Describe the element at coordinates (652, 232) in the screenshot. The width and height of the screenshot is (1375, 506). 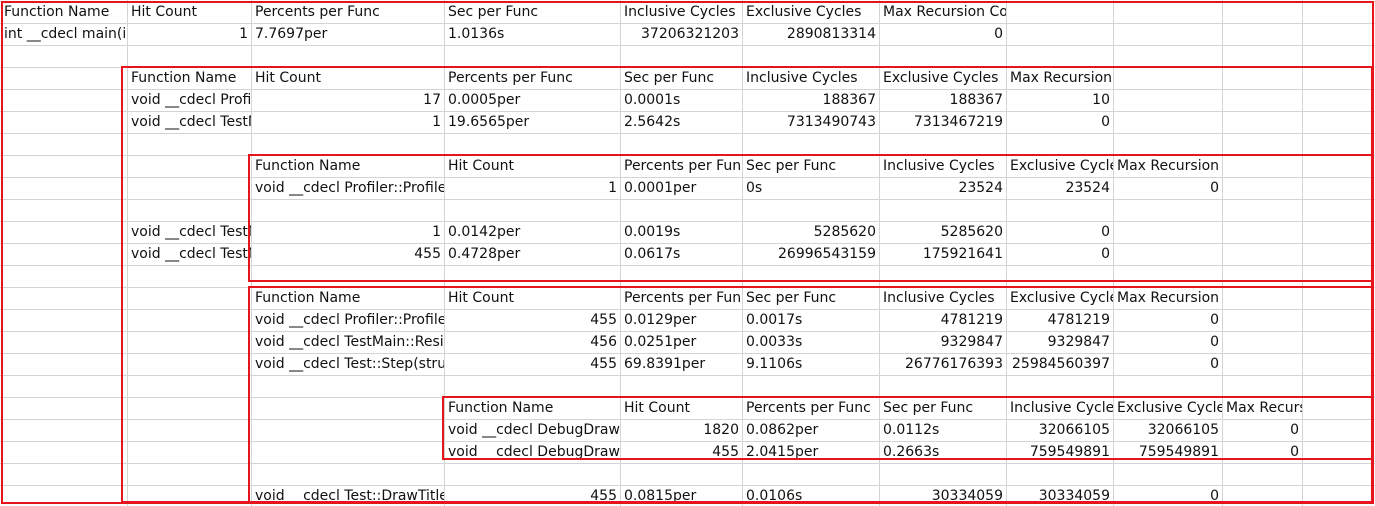
I see `cell: 0.0019s` at that location.